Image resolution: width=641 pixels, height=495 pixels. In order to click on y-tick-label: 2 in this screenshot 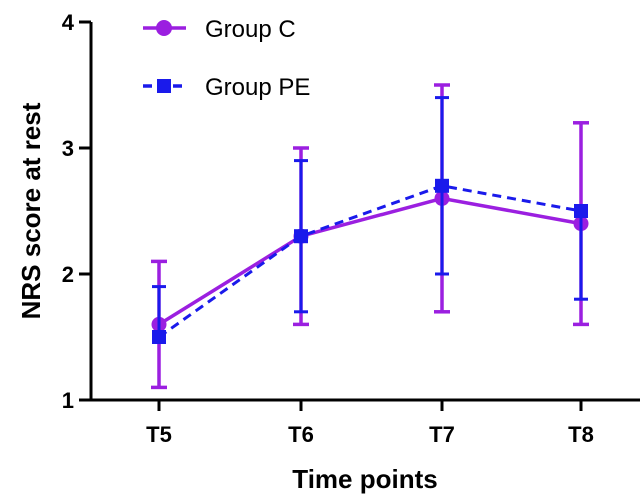, I will do `click(68, 274)`.